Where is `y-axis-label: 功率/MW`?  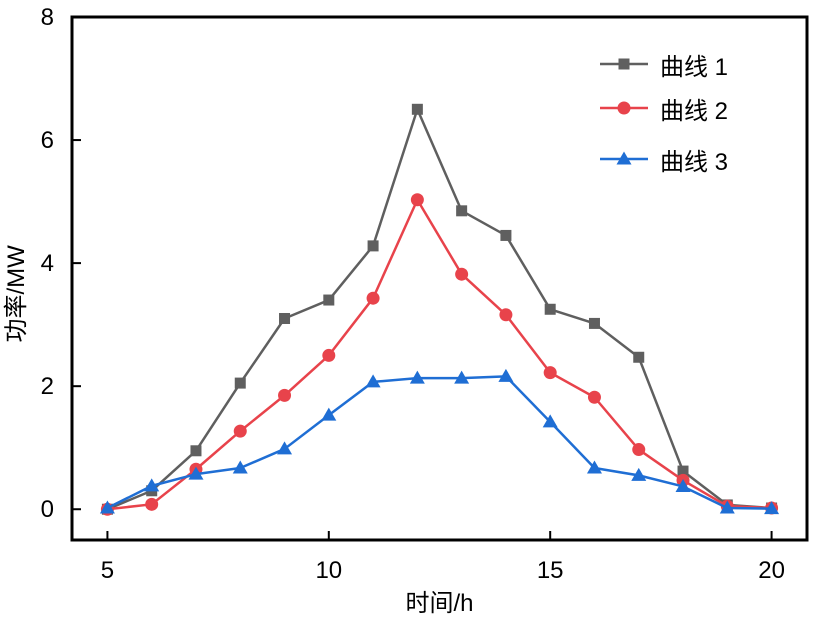
y-axis-label: 功率/MW is located at coordinates (16, 294).